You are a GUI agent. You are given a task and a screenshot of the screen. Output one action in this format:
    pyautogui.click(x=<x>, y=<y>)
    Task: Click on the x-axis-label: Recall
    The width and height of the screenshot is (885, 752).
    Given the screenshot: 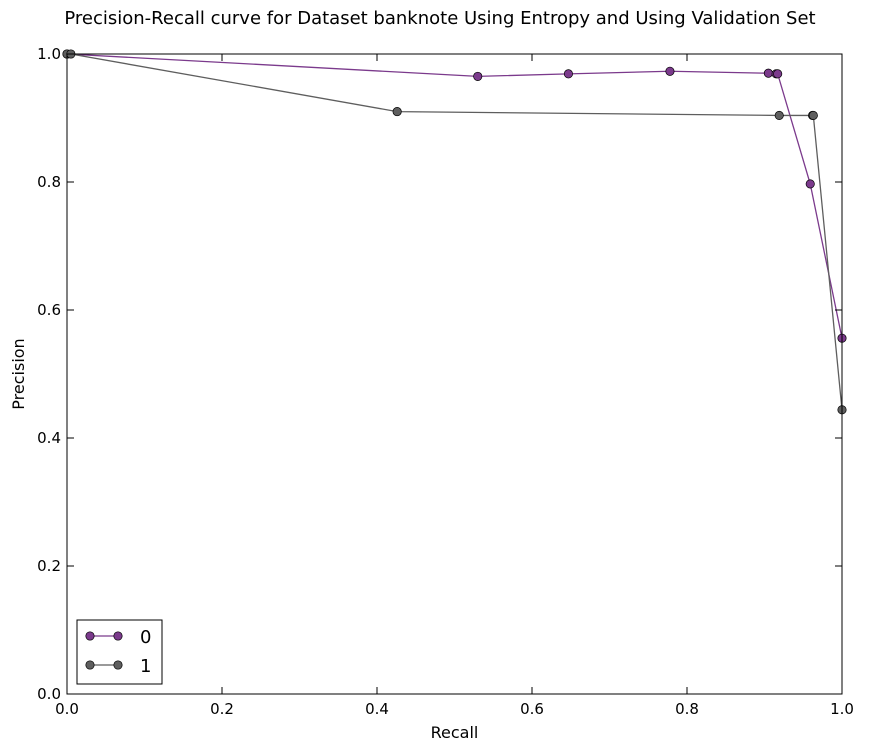 What is the action you would take?
    pyautogui.click(x=455, y=732)
    